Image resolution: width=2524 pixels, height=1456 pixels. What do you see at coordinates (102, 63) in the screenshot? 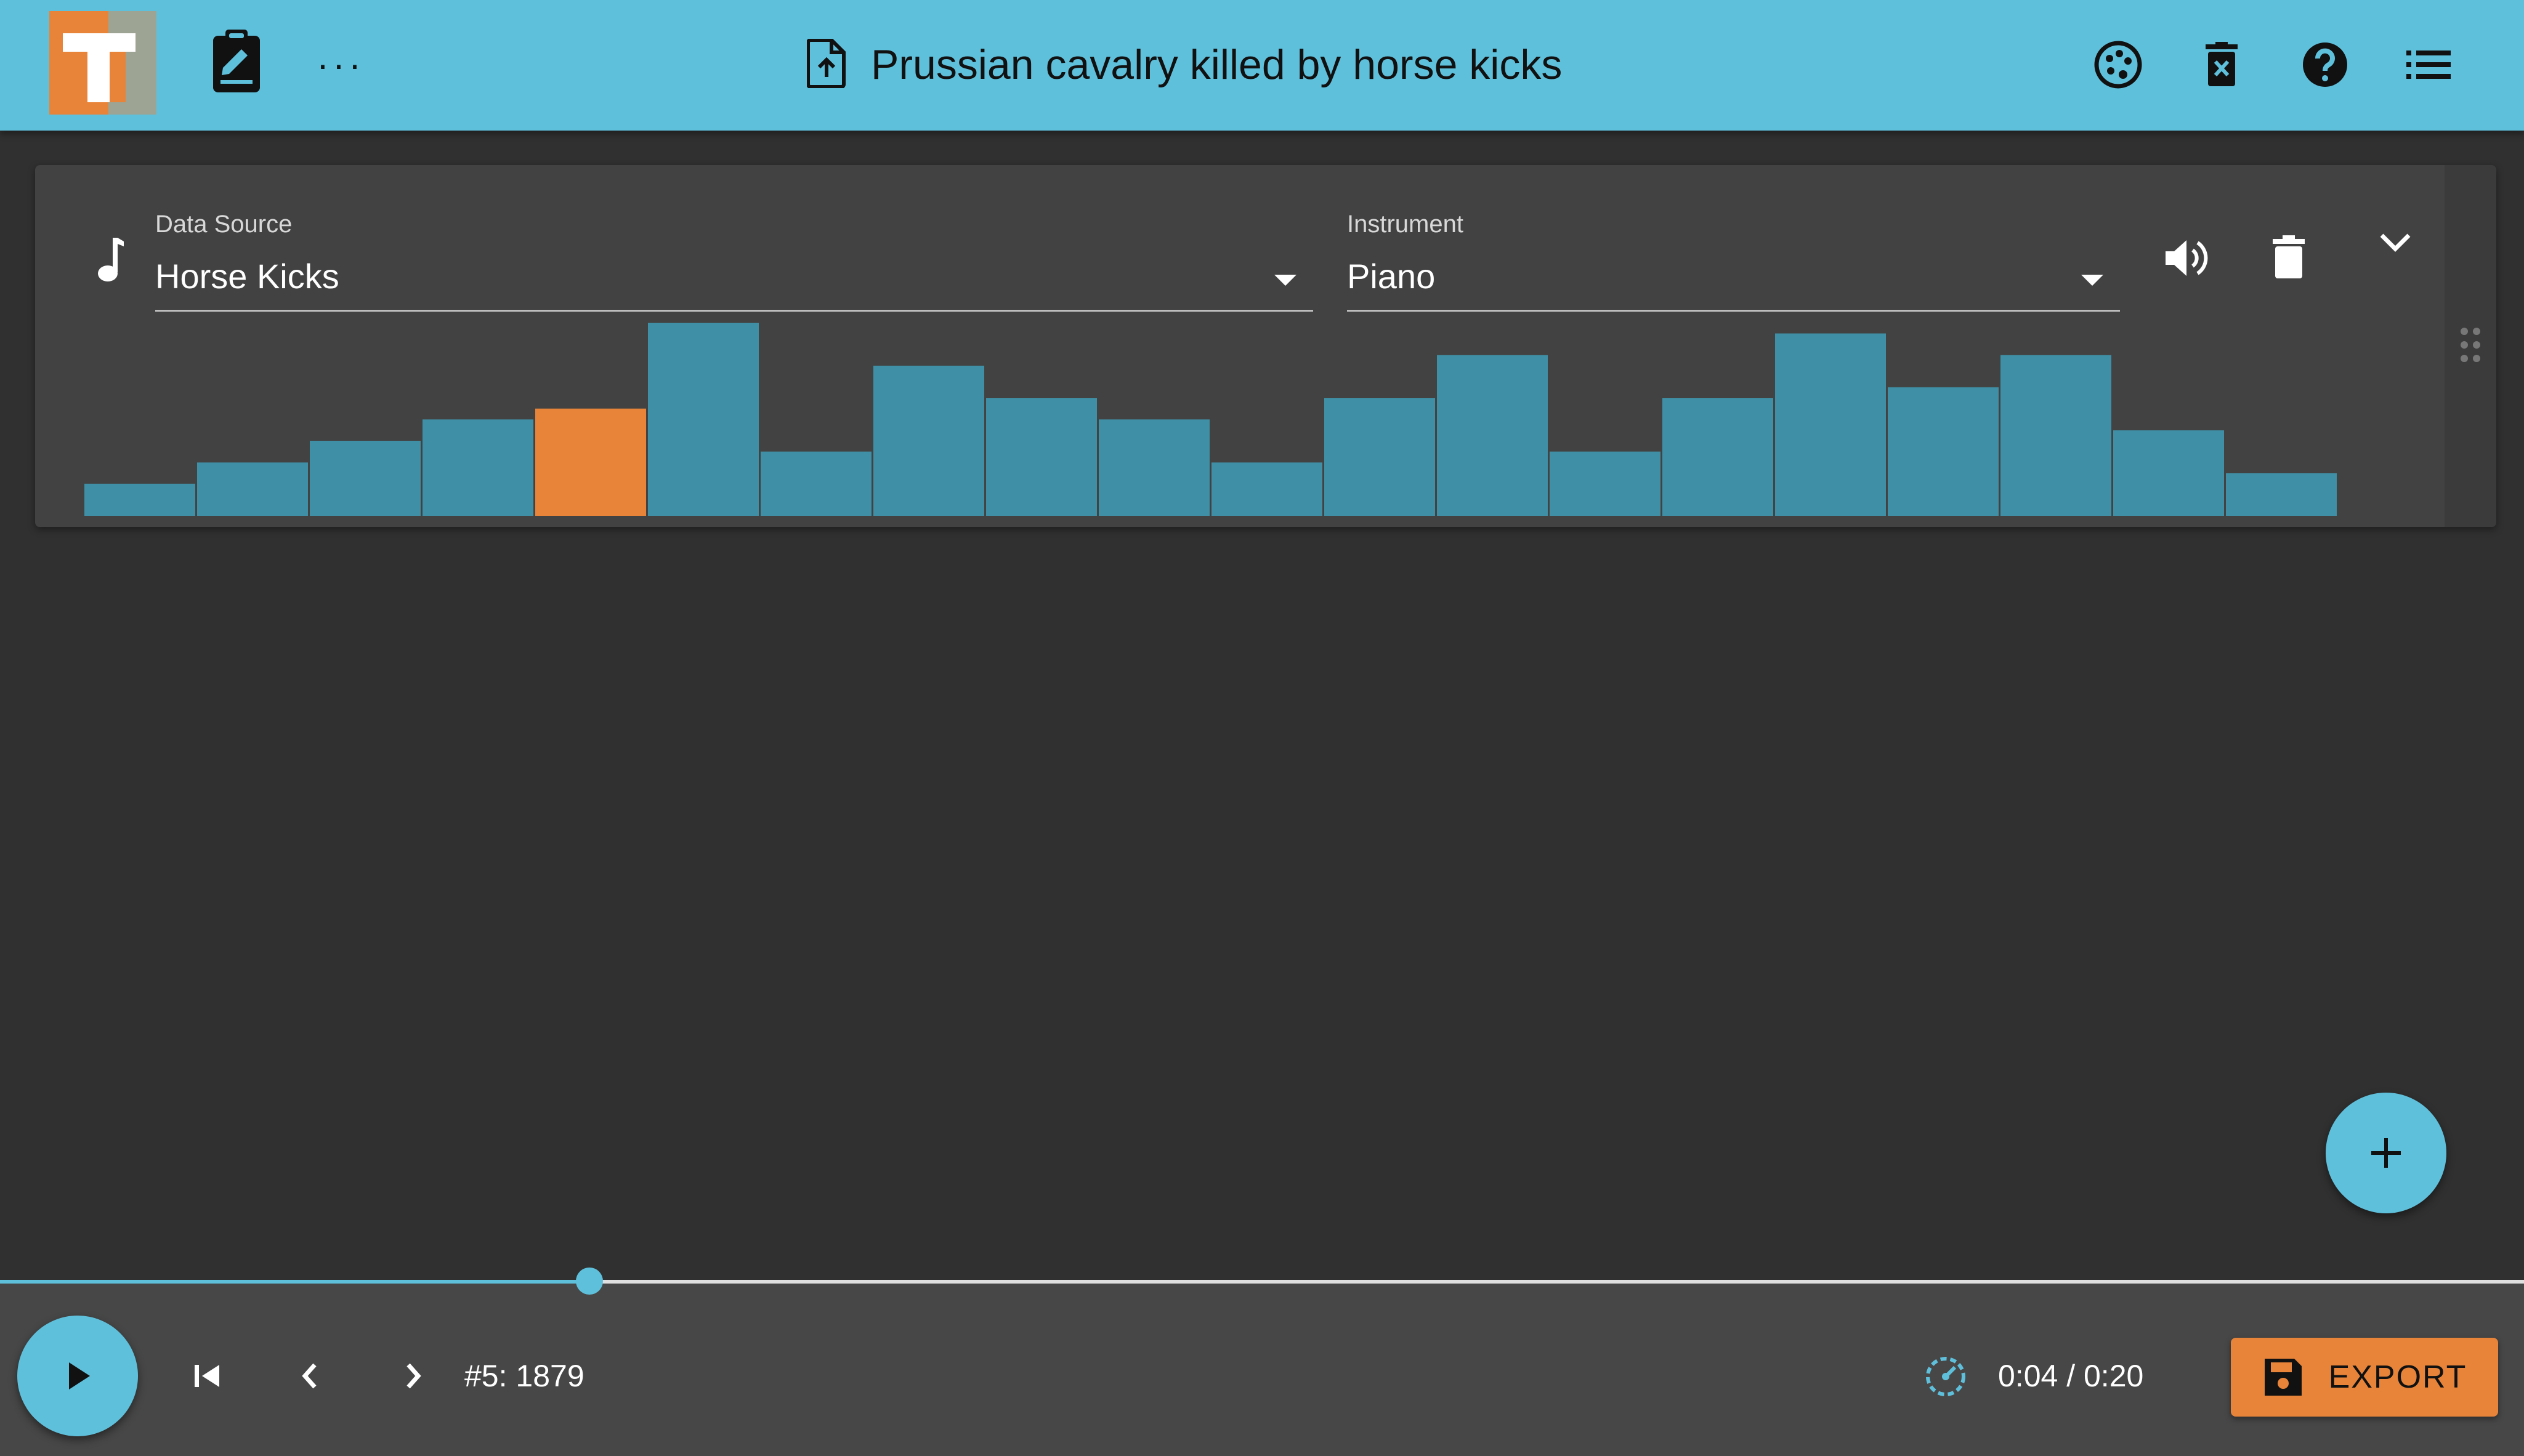
I see `logo` at bounding box center [102, 63].